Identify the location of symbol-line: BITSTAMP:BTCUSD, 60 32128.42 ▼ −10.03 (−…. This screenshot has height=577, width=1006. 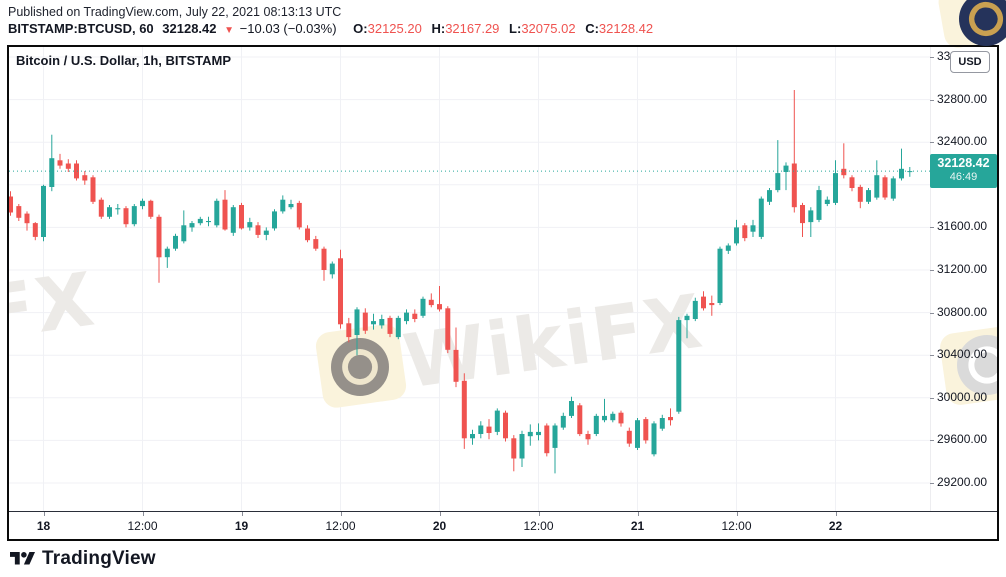
(330, 28).